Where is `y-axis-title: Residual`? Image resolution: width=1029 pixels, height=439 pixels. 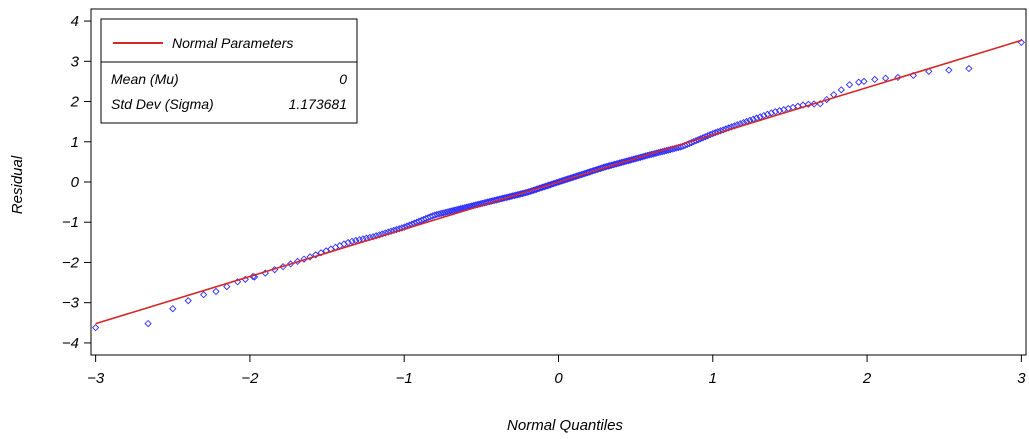
y-axis-title: Residual is located at coordinates (17, 184).